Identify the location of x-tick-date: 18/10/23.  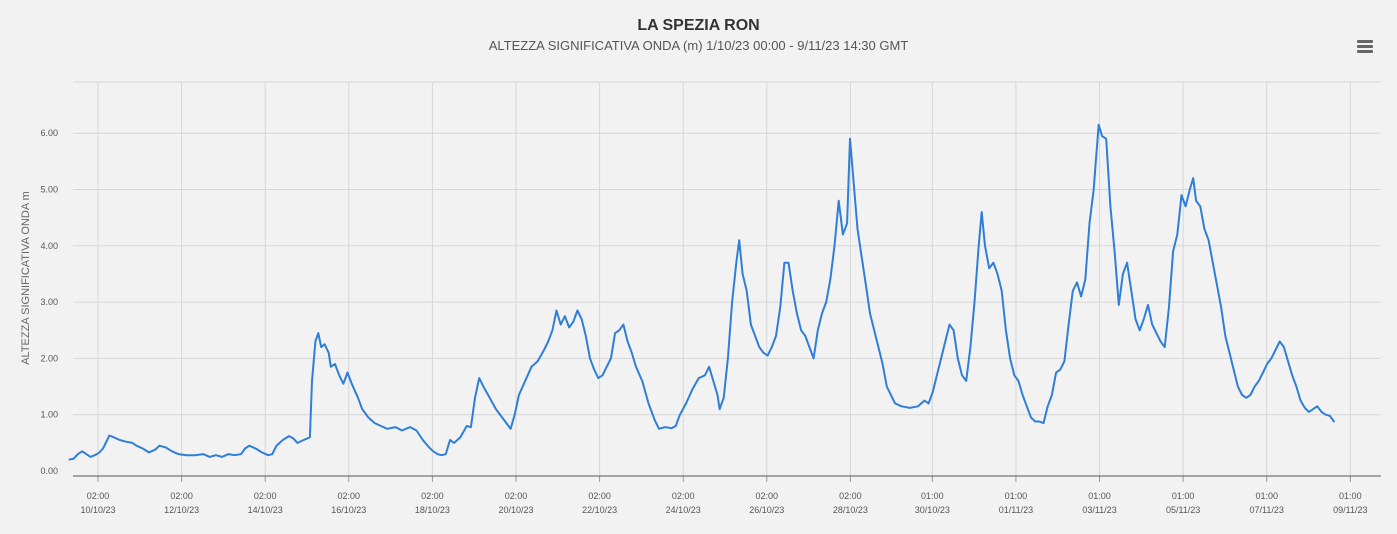
(432, 510).